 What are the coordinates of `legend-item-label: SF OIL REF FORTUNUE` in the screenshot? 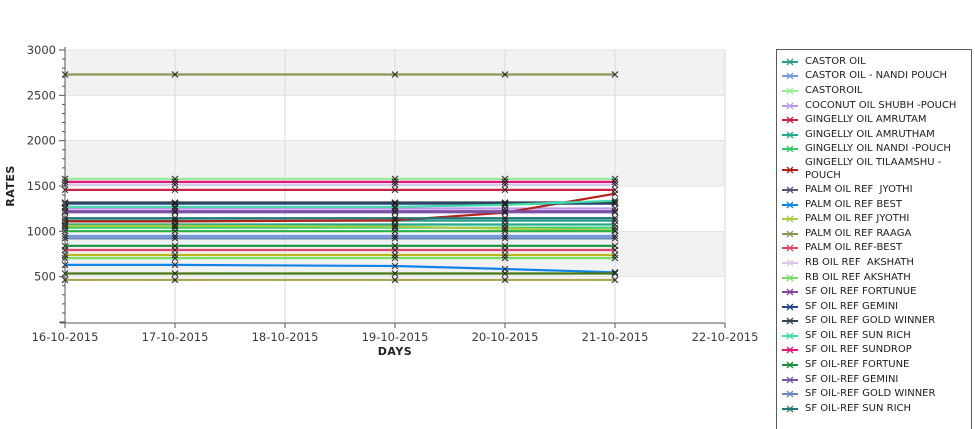 It's located at (861, 292).